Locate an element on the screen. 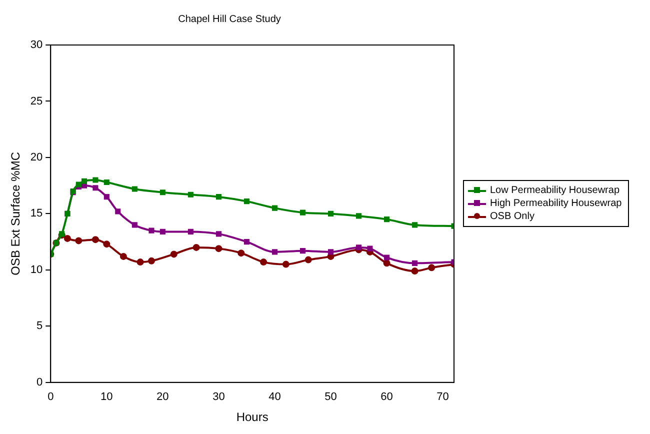 Image resolution: width=650 pixels, height=434 pixels. x-tick-label: 70 is located at coordinates (442, 397).